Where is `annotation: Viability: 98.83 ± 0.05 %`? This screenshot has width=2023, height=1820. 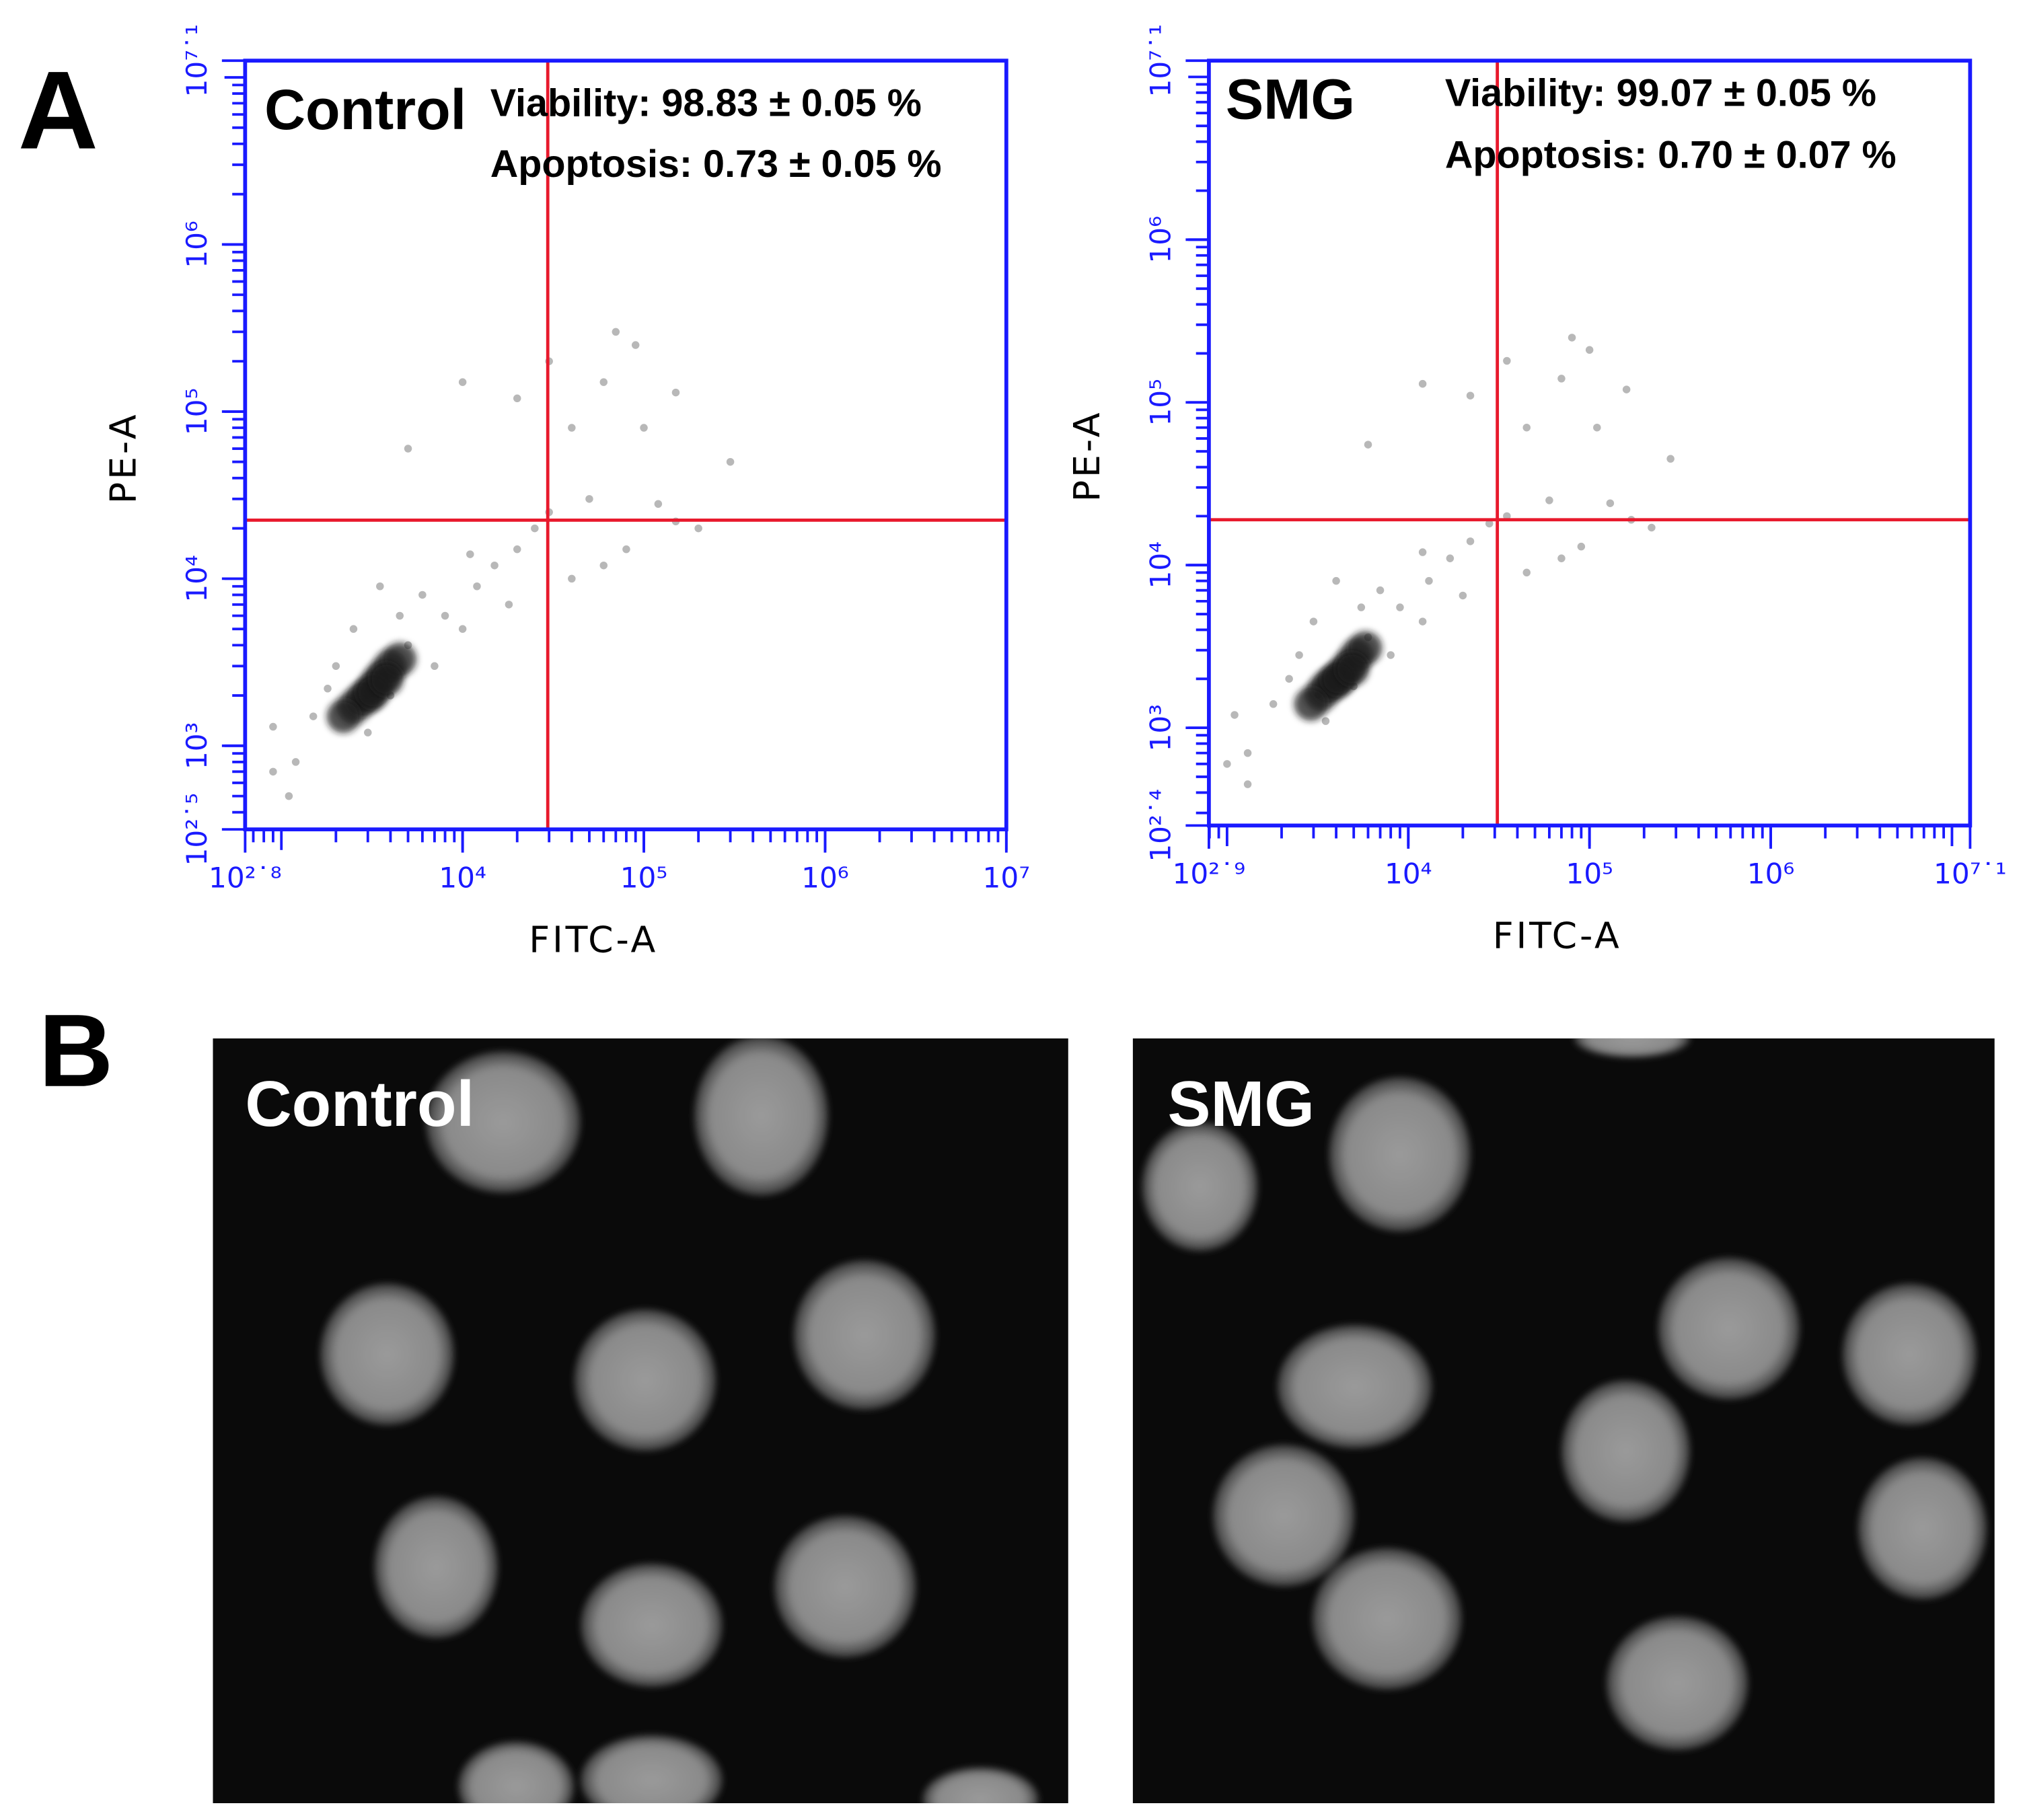
annotation: Viability: 98.83 ± 0.05 % is located at coordinates (706, 103).